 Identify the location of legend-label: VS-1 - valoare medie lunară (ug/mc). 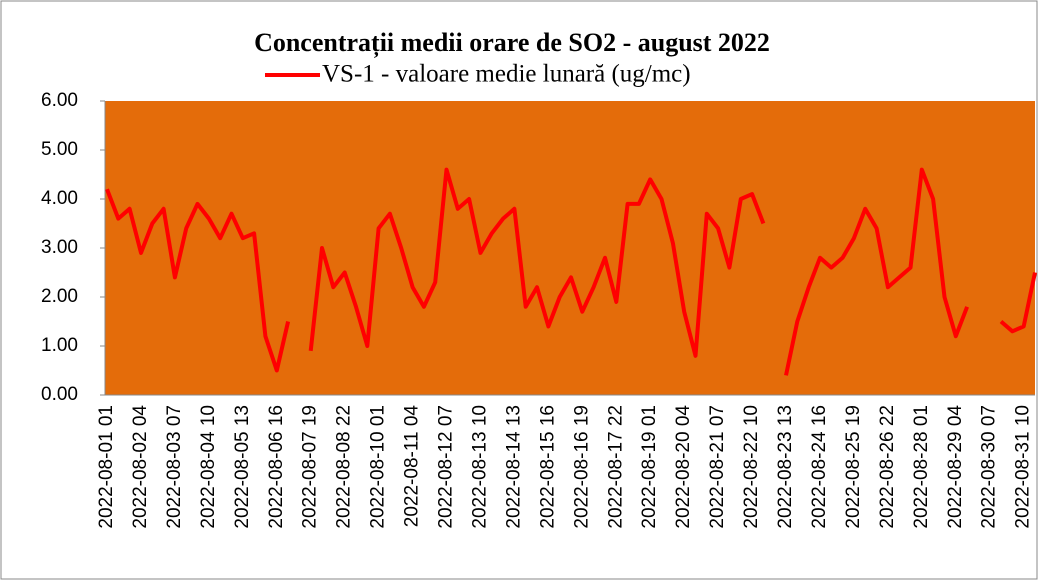
(506, 74).